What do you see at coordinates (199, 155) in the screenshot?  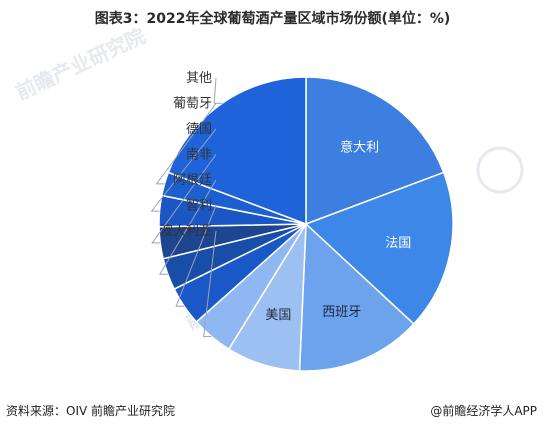 I see `slice-label: 南非` at bounding box center [199, 155].